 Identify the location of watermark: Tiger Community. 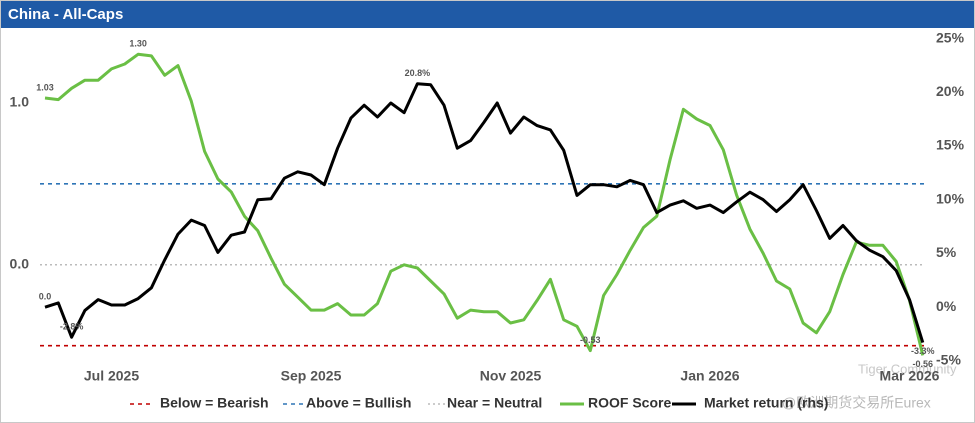
(907, 368).